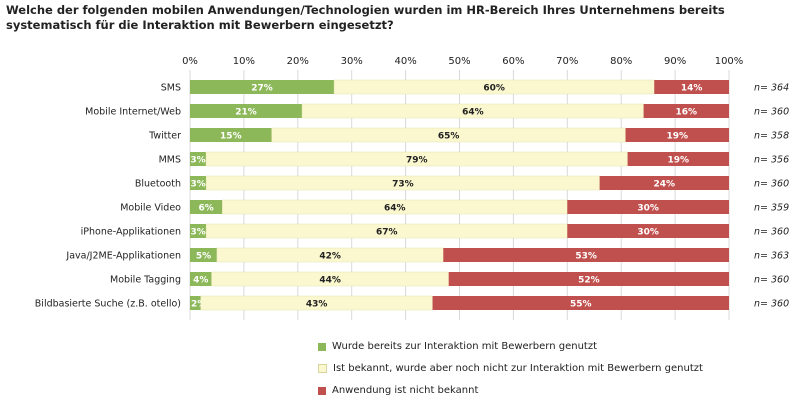 The height and width of the screenshot is (402, 800). I want to click on data-label: 14%, so click(692, 89).